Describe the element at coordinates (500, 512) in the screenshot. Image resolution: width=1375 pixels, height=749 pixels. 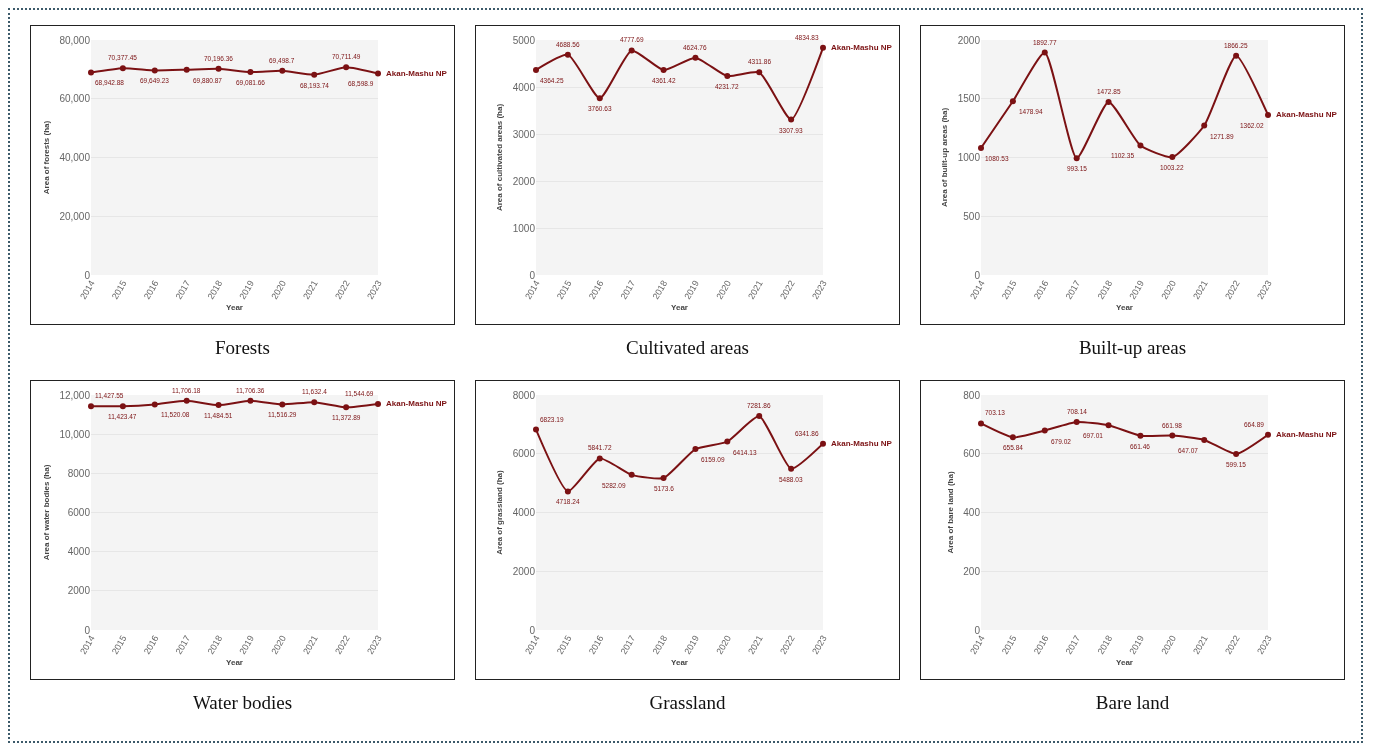
I see `y-axis-title: Area of grassland (ha)` at that location.